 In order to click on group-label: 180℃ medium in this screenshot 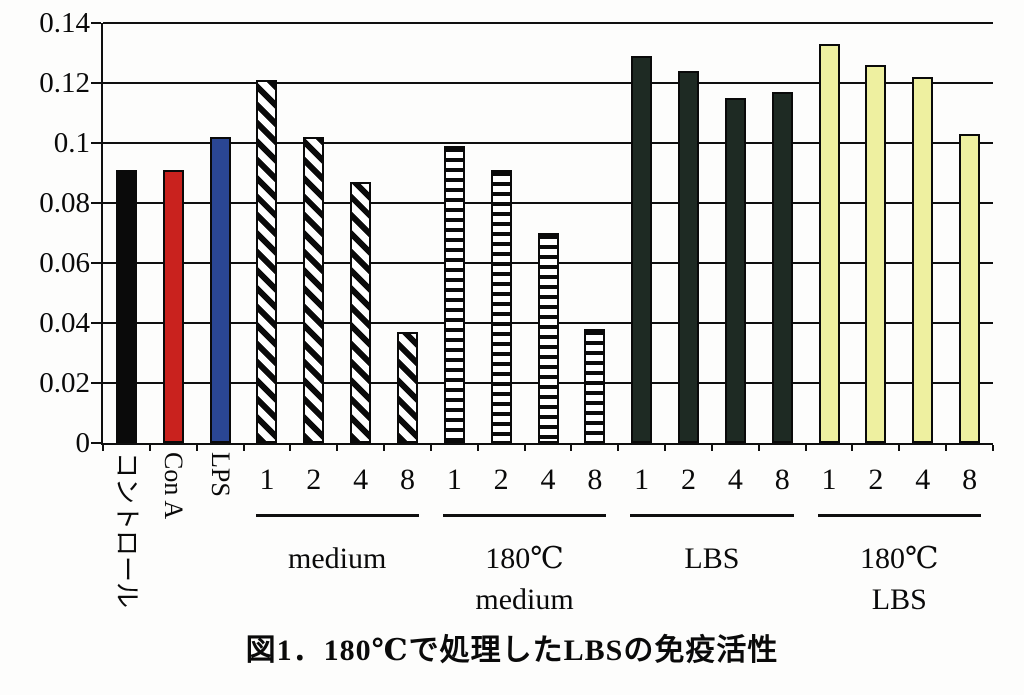, I will do `click(524, 579)`.